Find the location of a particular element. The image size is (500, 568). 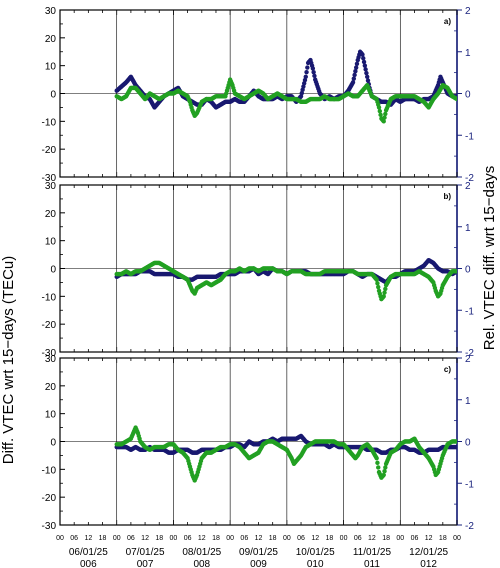

date-label: 11/01/25 is located at coordinates (372, 552).